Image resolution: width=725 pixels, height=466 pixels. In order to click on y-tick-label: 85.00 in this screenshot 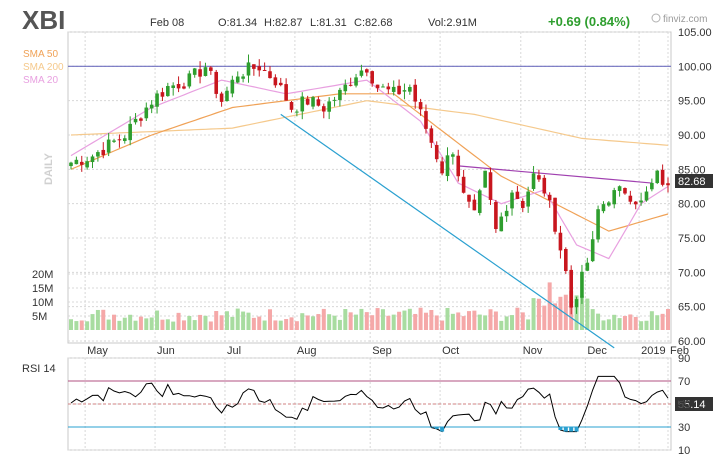, I will do `click(692, 170)`.